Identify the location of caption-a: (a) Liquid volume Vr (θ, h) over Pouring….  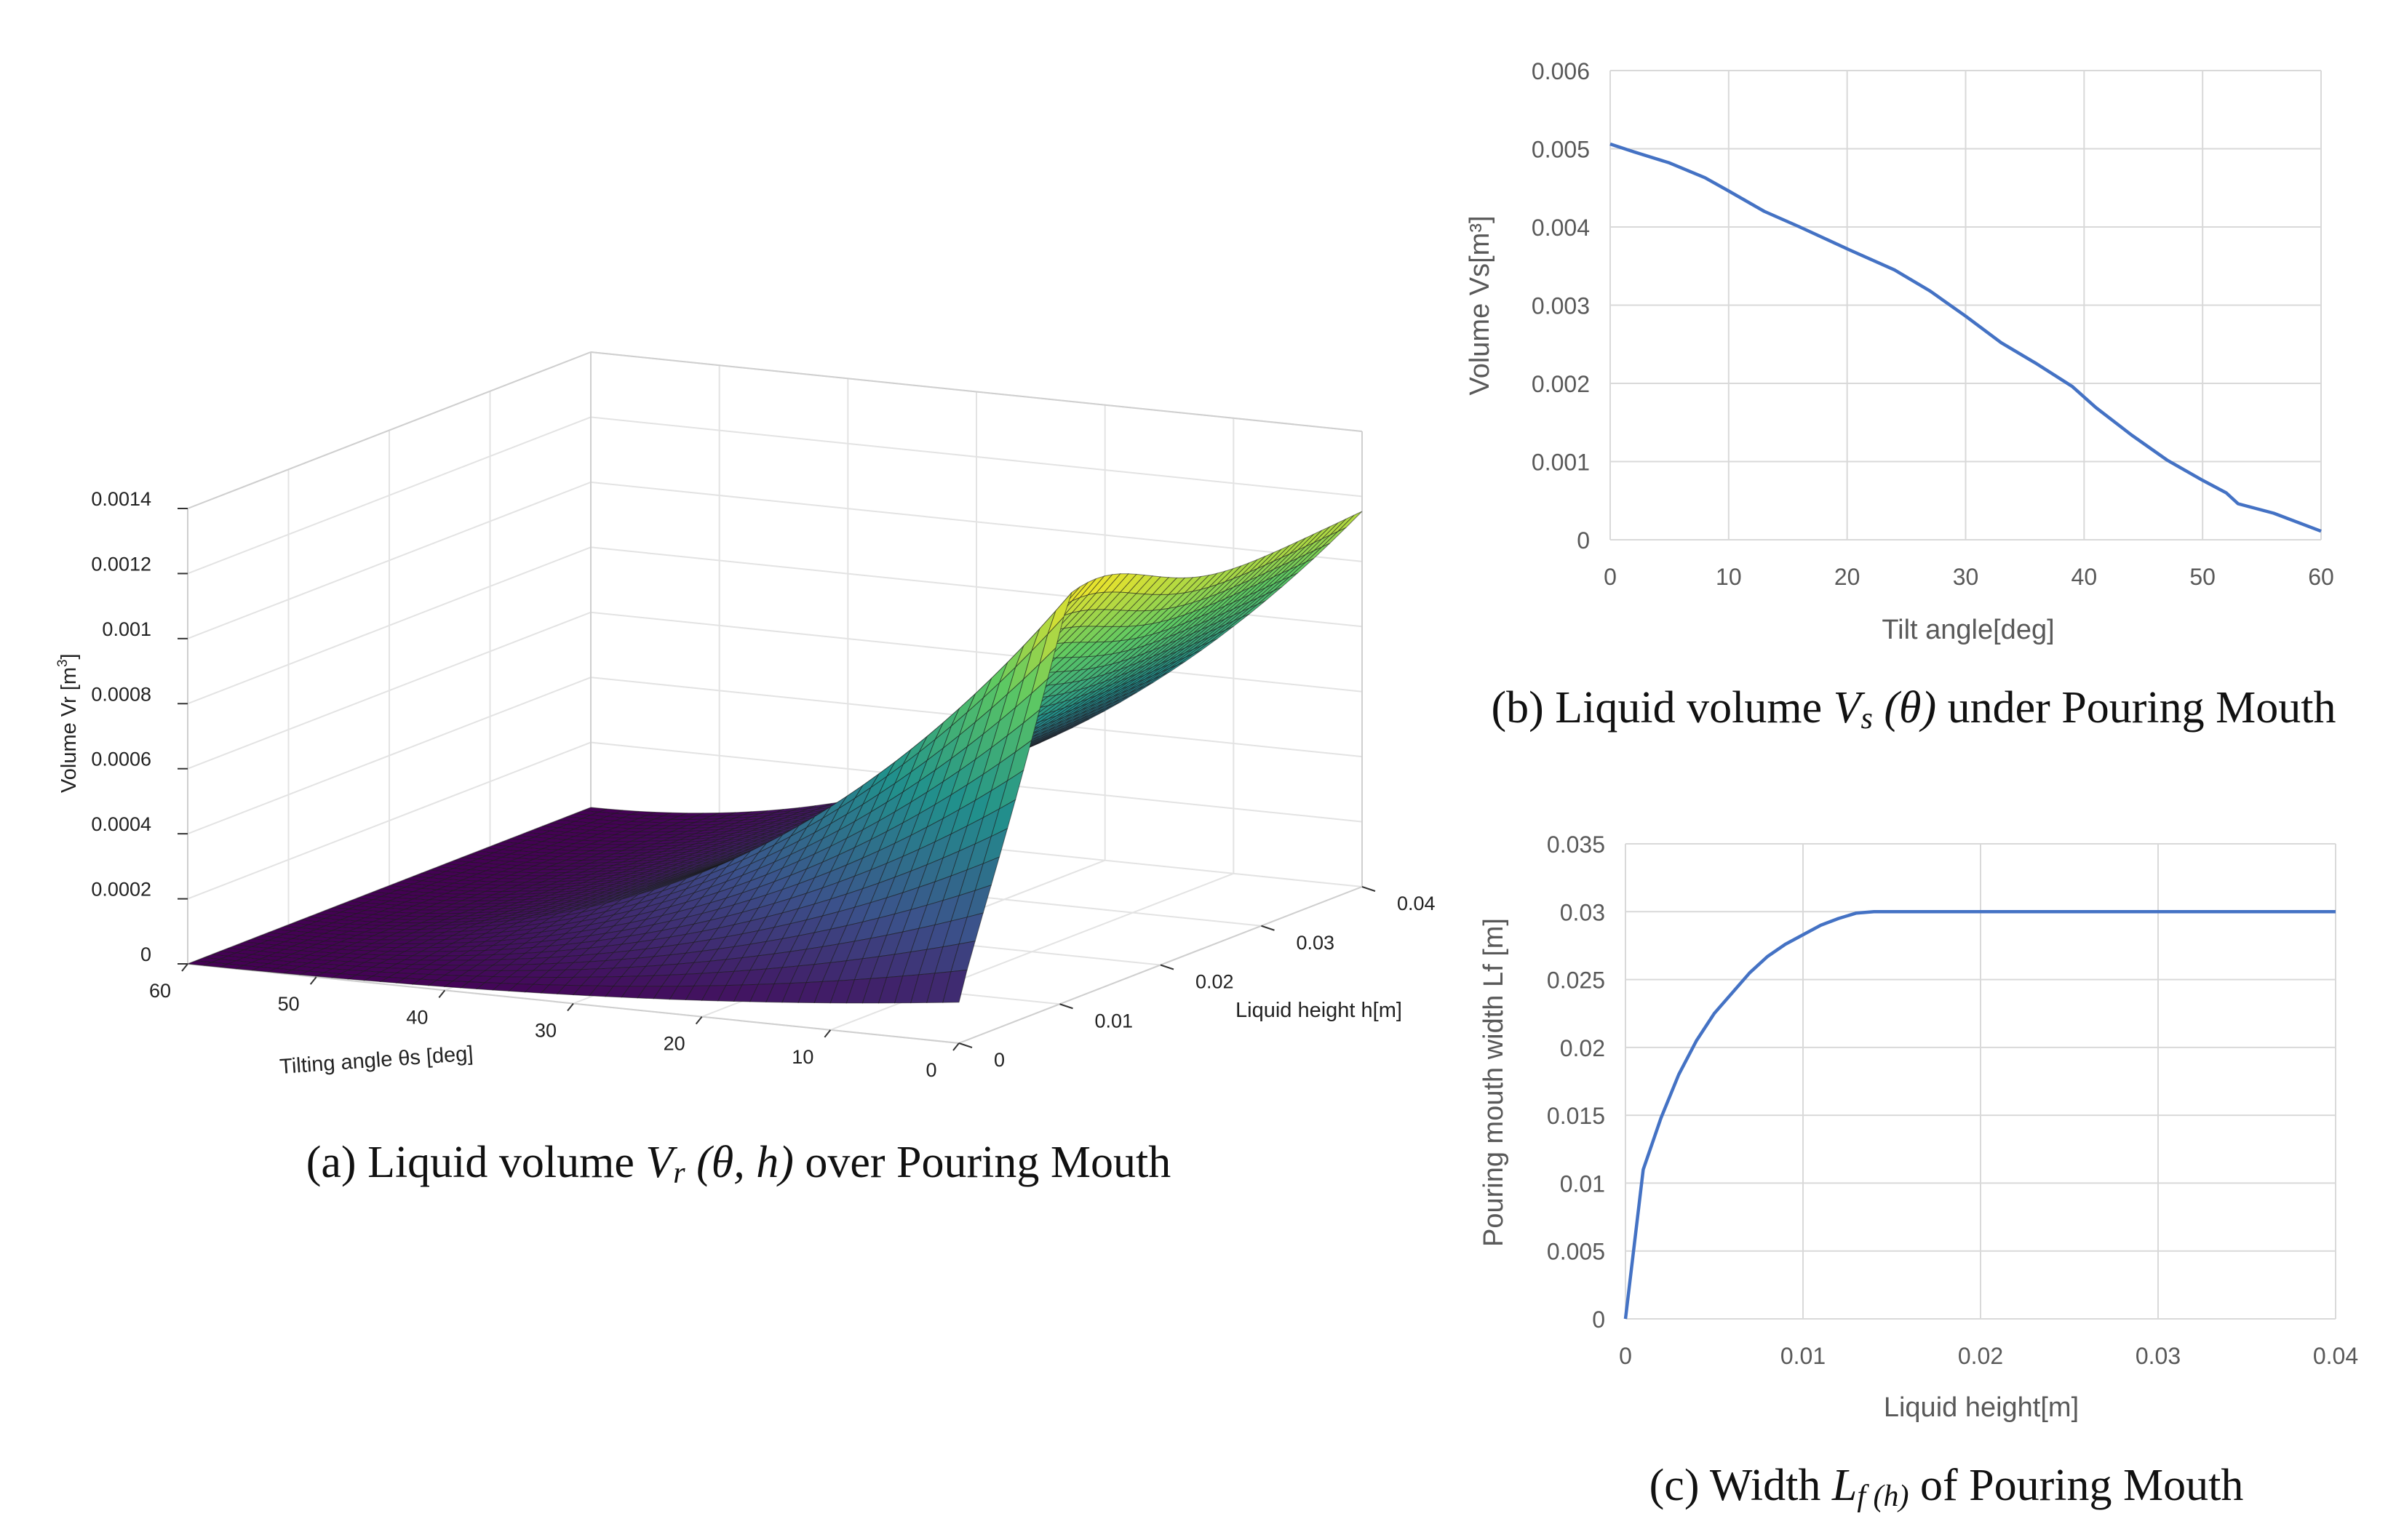
(738, 1165).